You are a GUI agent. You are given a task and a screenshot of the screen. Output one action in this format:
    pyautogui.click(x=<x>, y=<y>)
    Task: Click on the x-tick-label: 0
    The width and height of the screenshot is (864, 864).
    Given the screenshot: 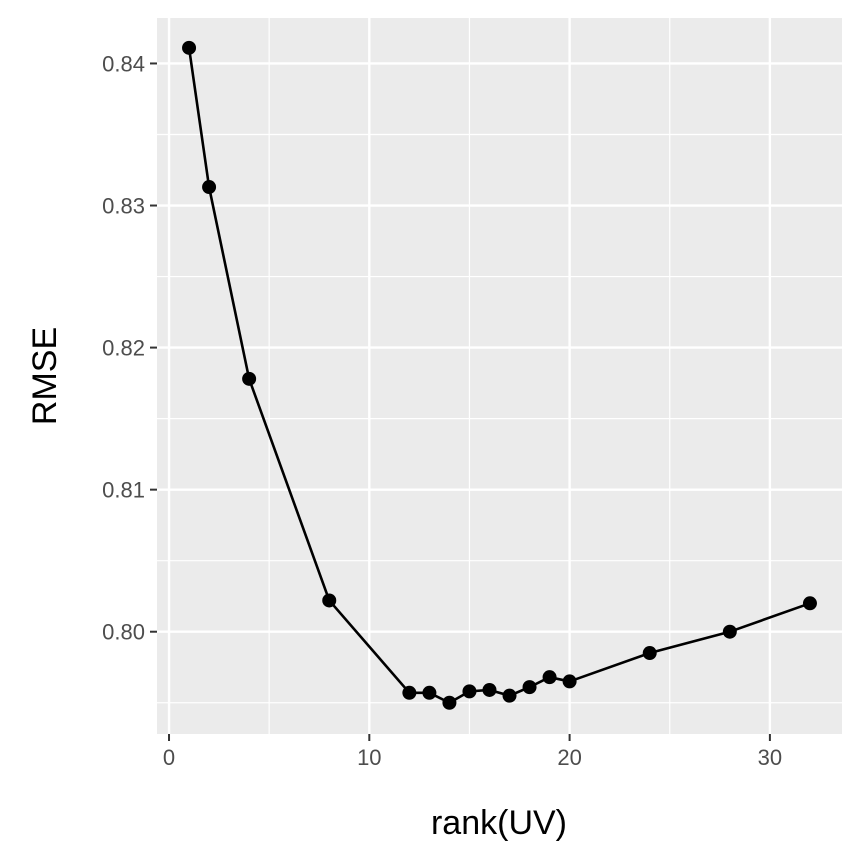 What is the action you would take?
    pyautogui.click(x=169, y=757)
    